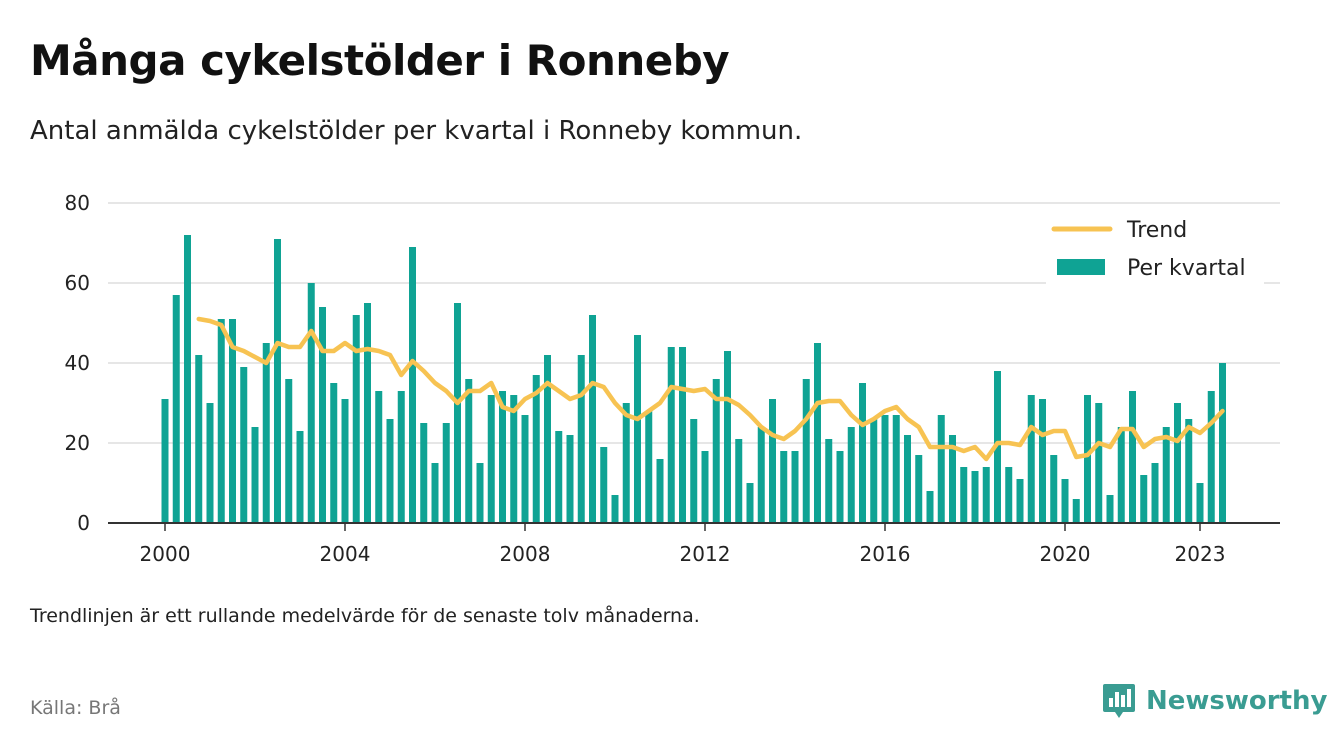 The height and width of the screenshot is (753, 1340). Describe the element at coordinates (1081, 267) in the screenshot. I see `legend-bar-swatch` at that location.